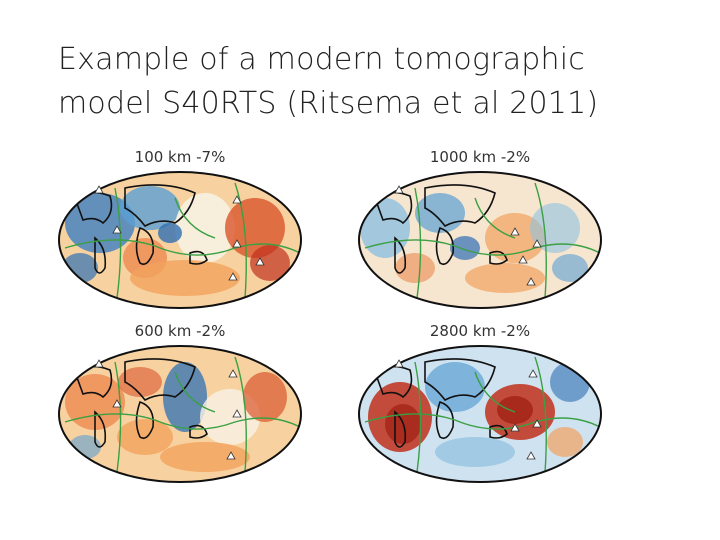  I want to click on map-label-100km: 100 km -7%, so click(180, 157).